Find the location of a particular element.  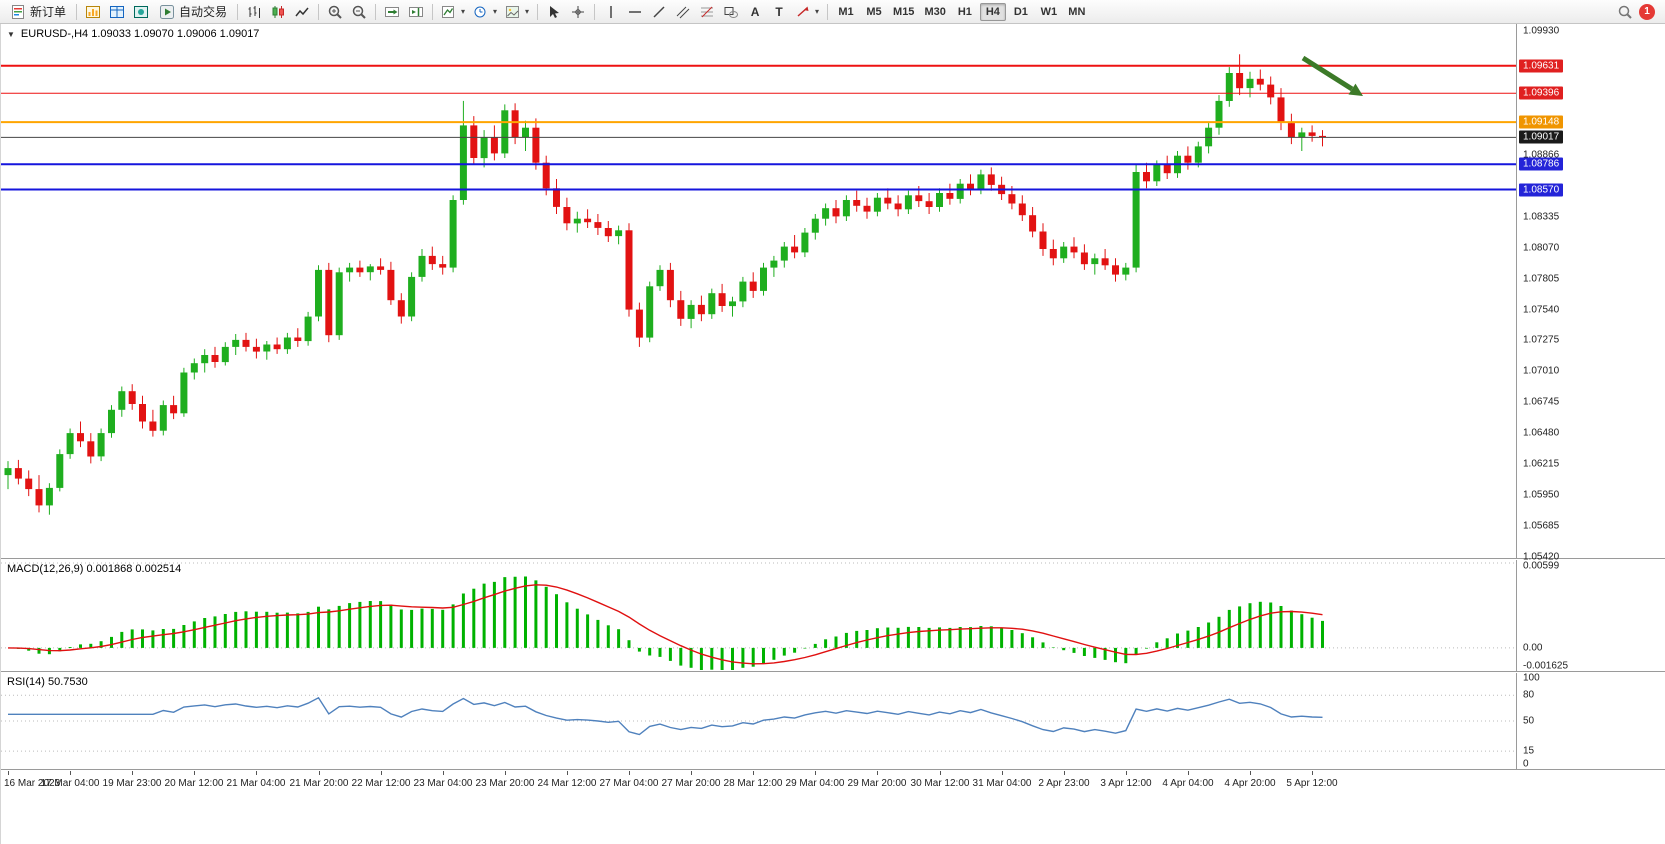

data-window-icon is located at coordinates (117, 12).